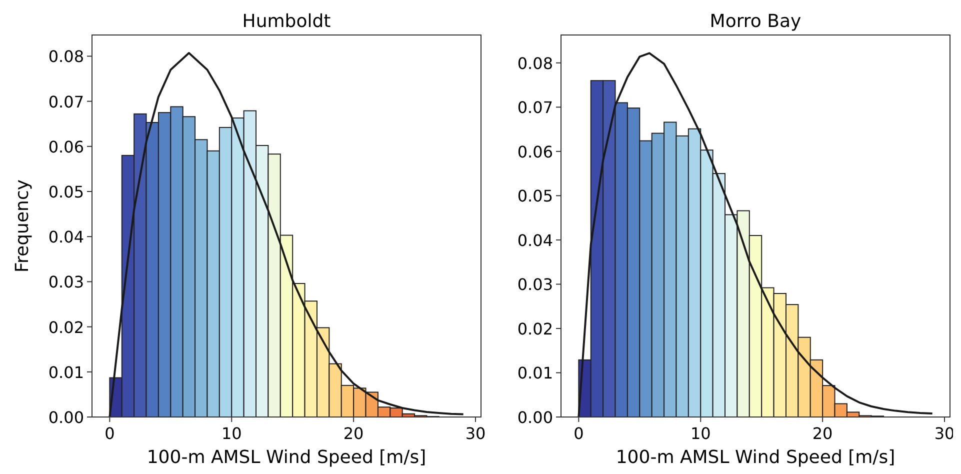 The height and width of the screenshot is (474, 961). I want to click on chart-title: Morro Bay, so click(756, 21).